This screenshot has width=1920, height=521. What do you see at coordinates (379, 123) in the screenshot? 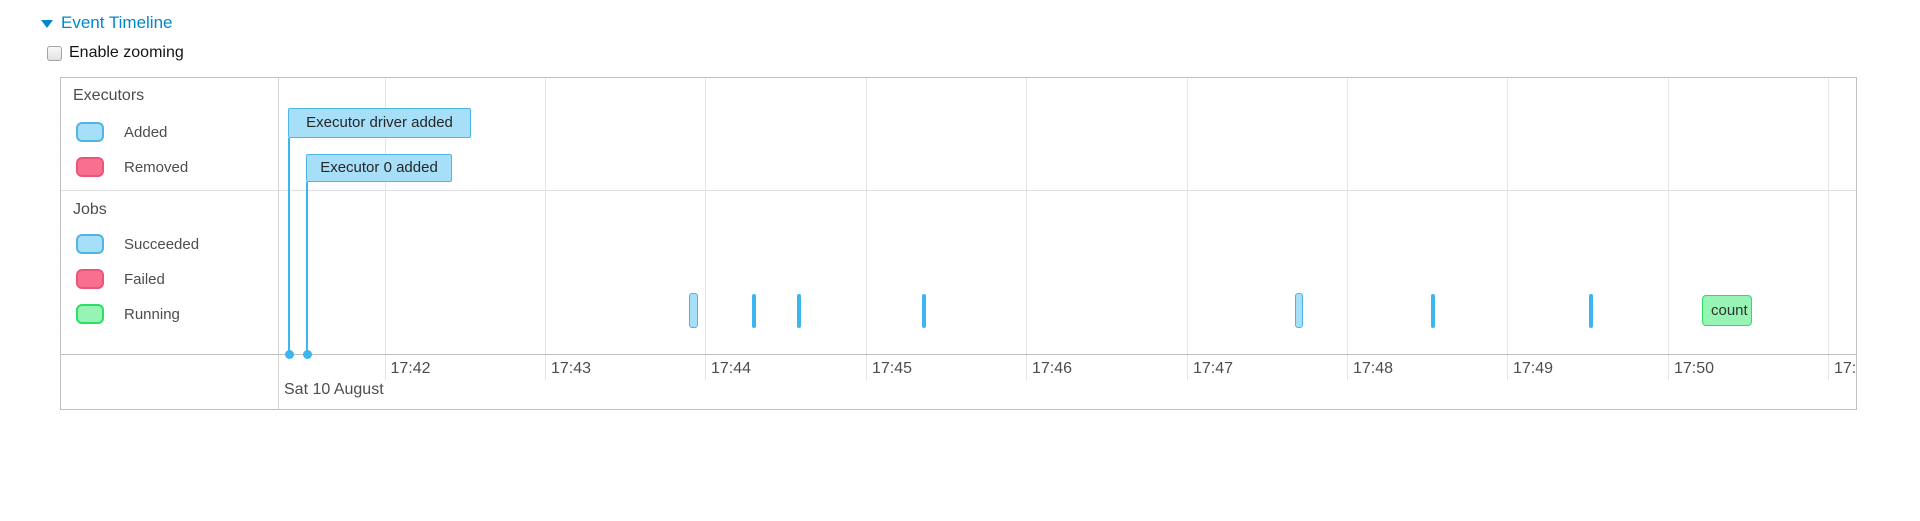
I see `timeline-item-box: Executor driver added` at bounding box center [379, 123].